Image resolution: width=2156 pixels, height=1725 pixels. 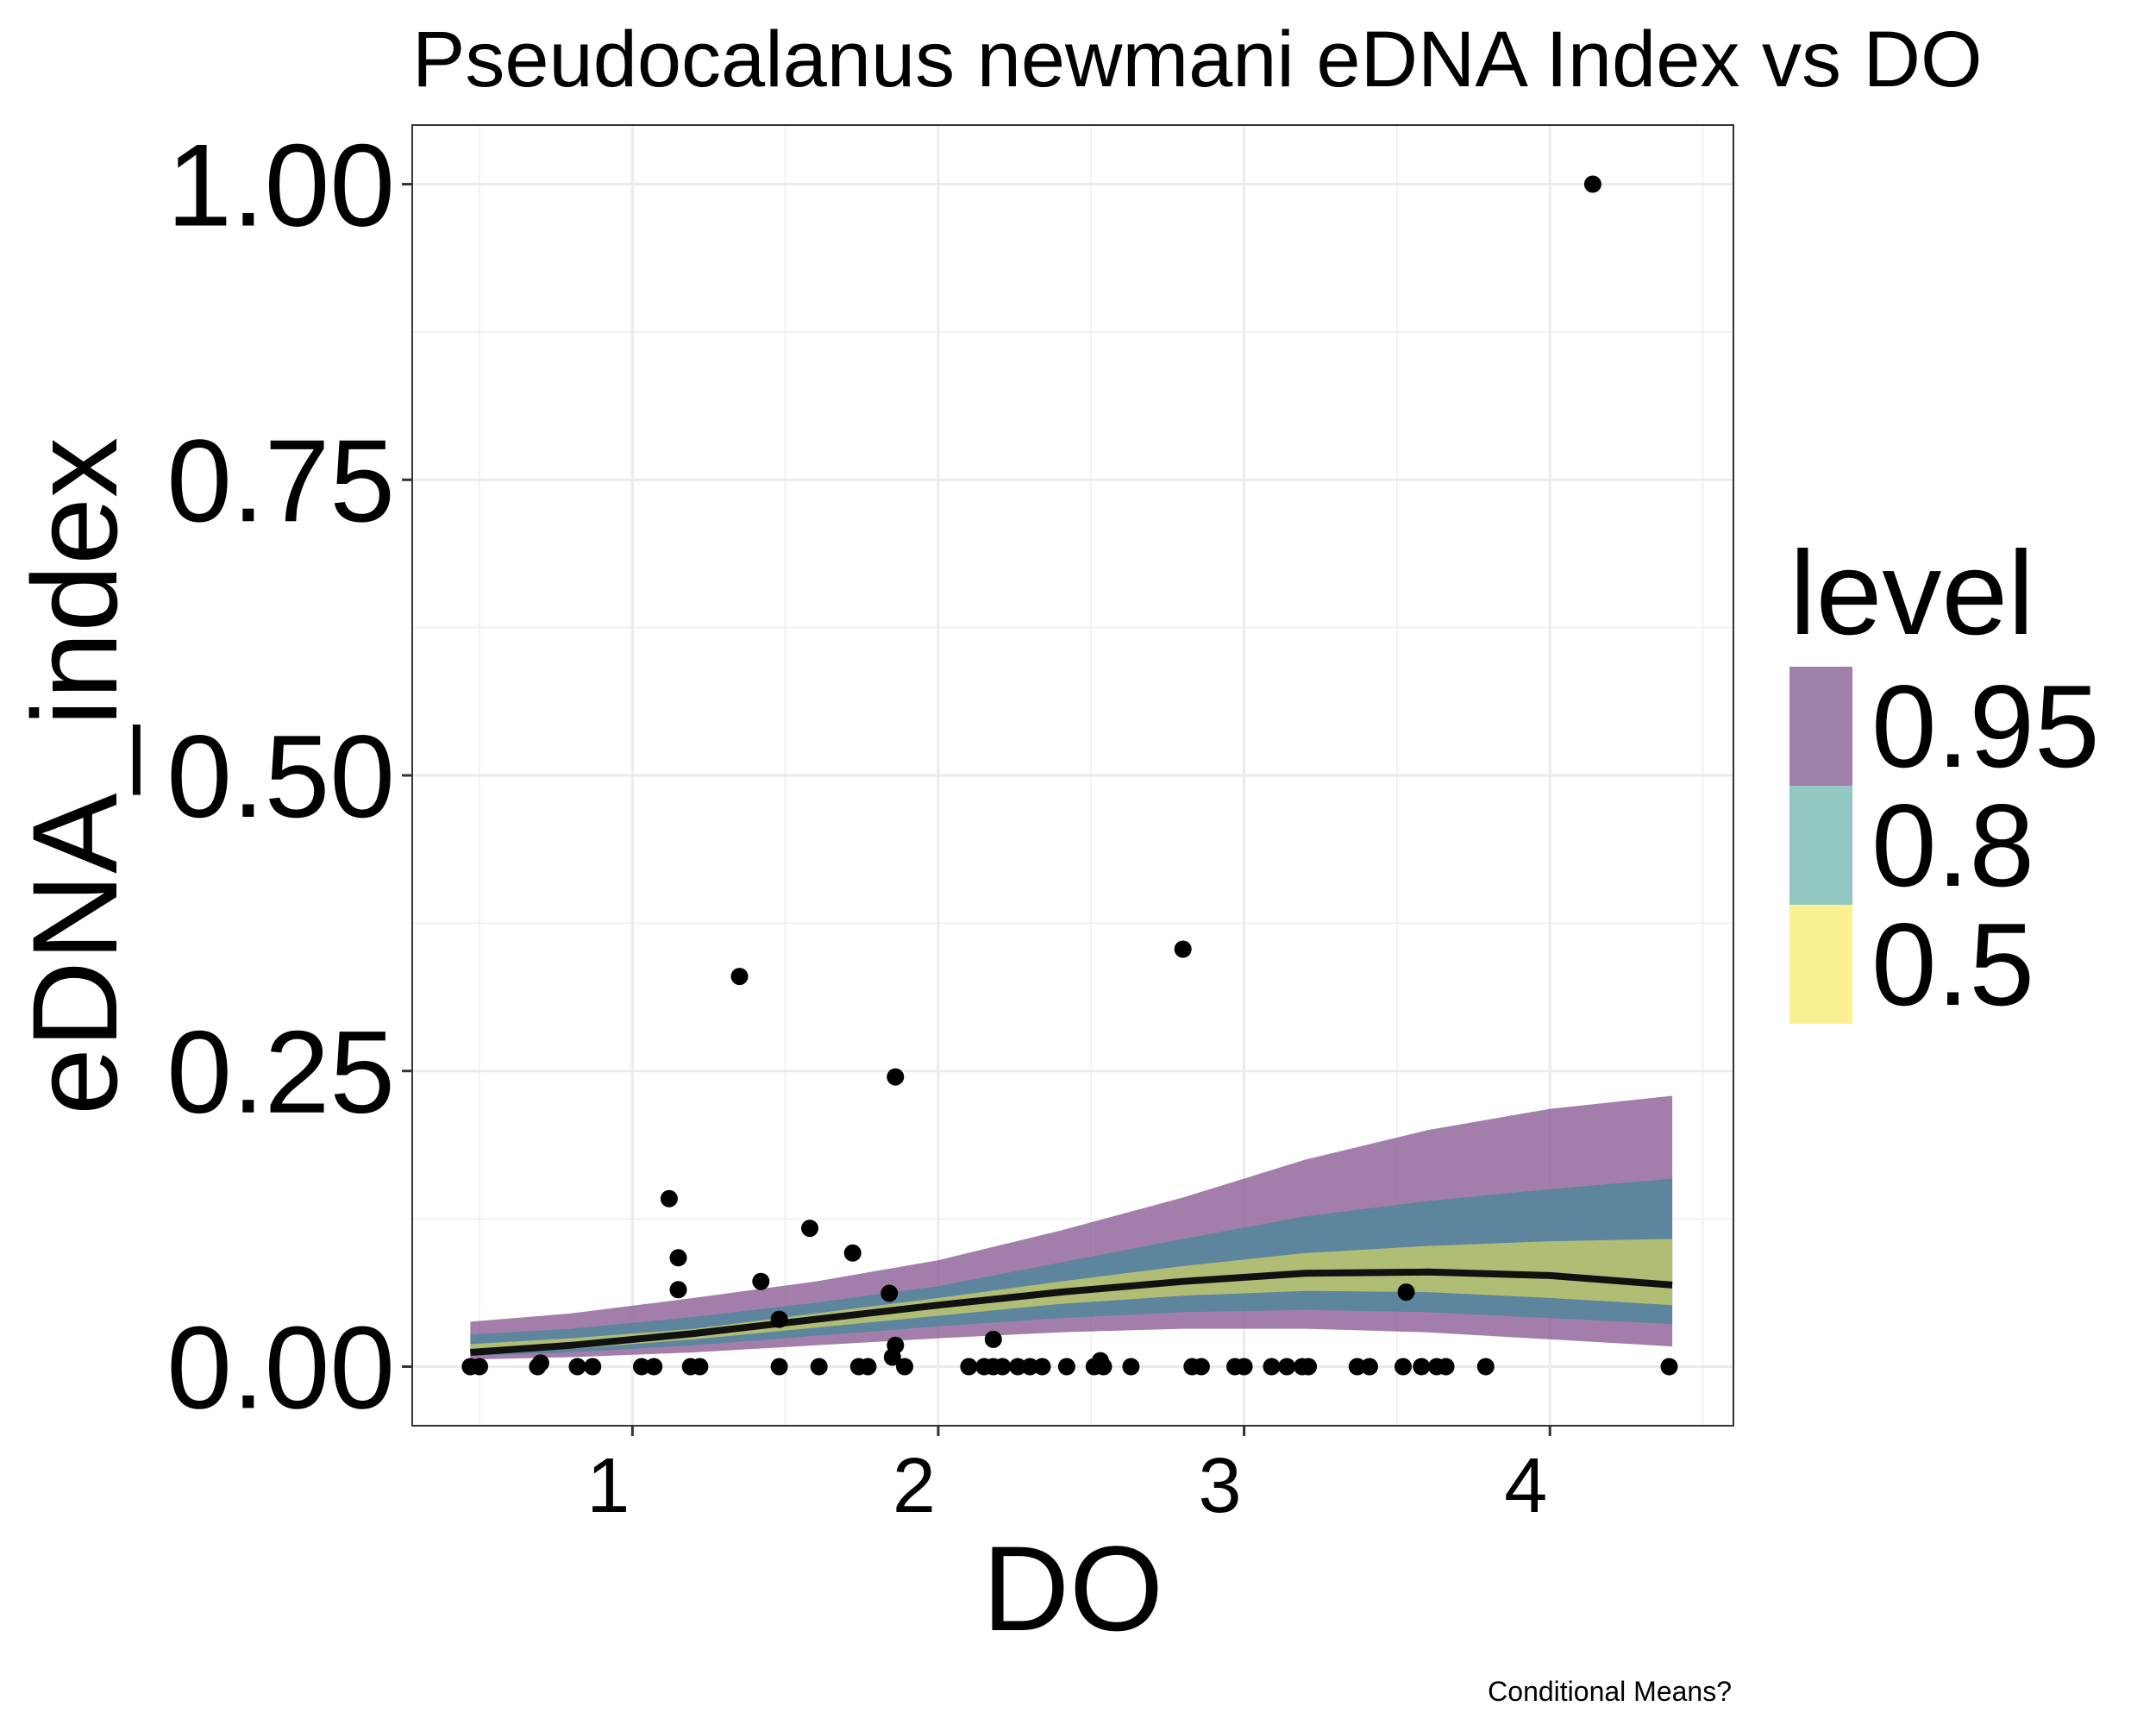 I want to click on x-axis: 1 2 3 4, so click(x=1068, y=1478).